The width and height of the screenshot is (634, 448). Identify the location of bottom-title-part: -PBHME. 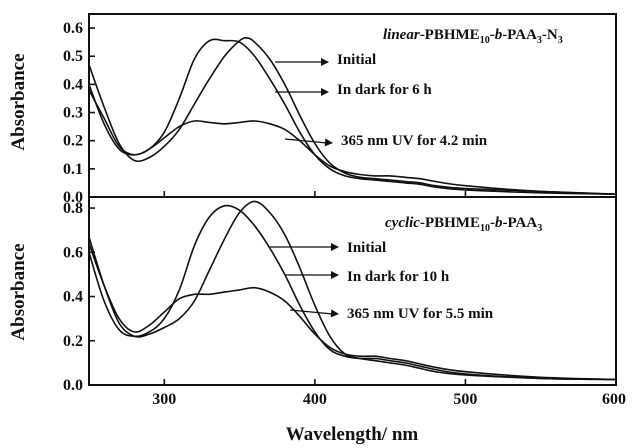
(450, 223).